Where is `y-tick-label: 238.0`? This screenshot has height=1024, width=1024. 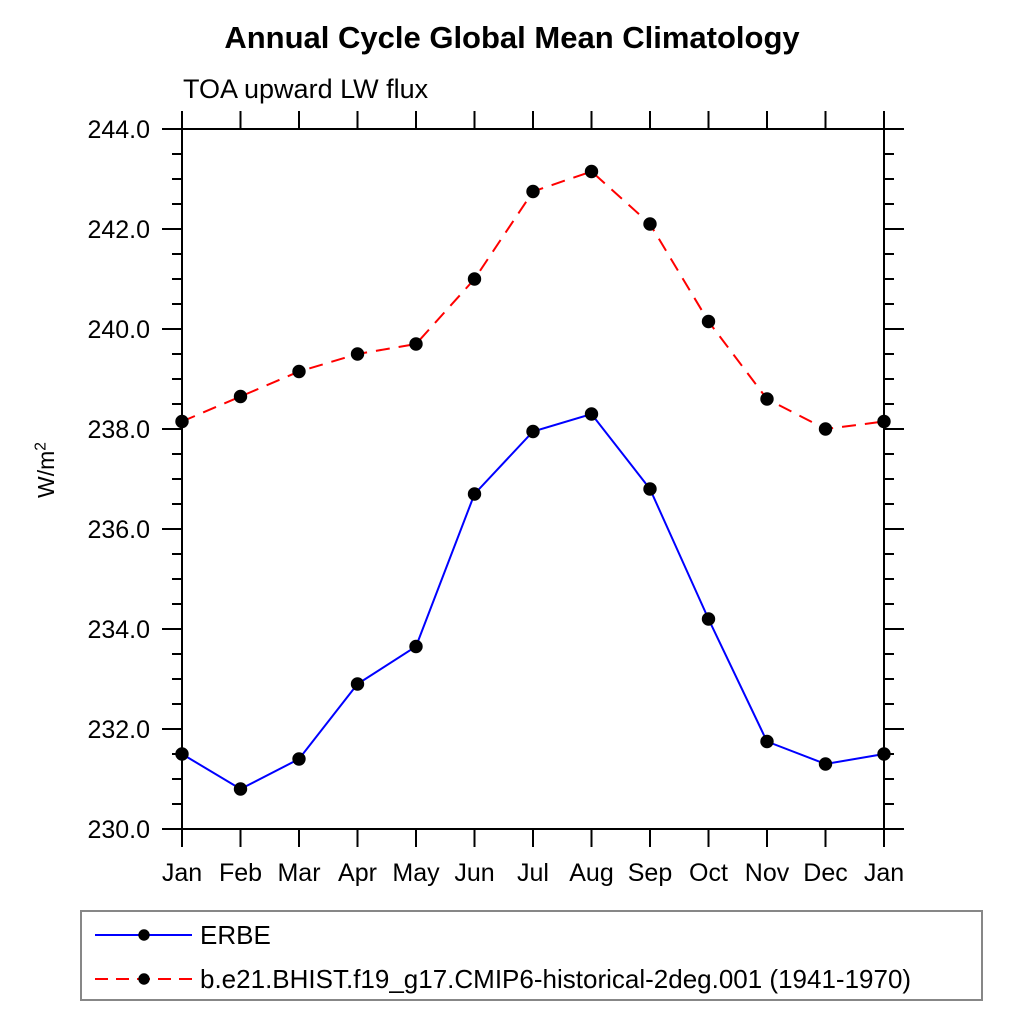 y-tick-label: 238.0 is located at coordinates (118, 430).